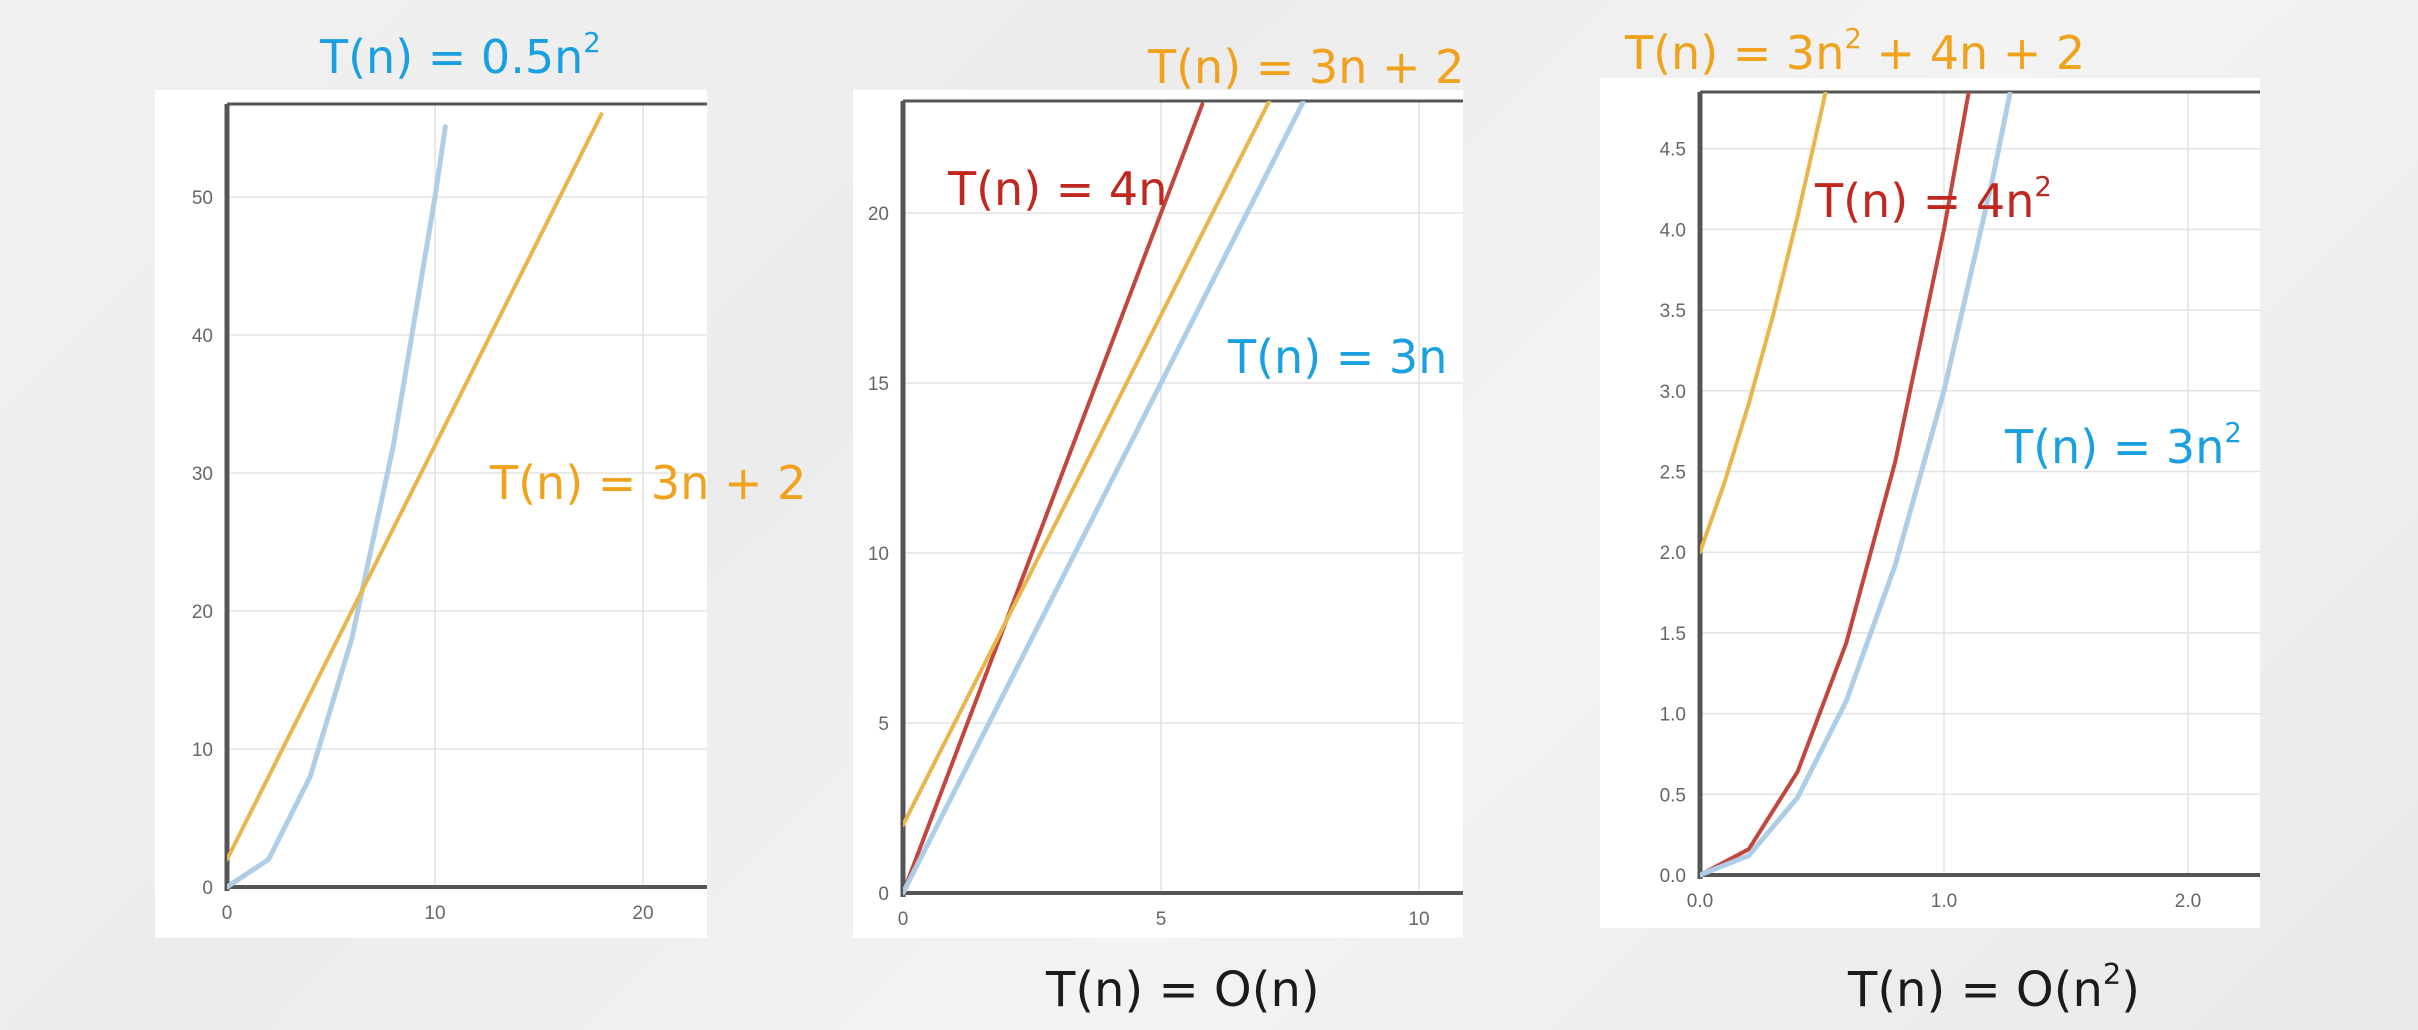 The width and height of the screenshot is (2418, 1030). Describe the element at coordinates (1673, 553) in the screenshot. I see `y-tick-label: 2.0` at that location.